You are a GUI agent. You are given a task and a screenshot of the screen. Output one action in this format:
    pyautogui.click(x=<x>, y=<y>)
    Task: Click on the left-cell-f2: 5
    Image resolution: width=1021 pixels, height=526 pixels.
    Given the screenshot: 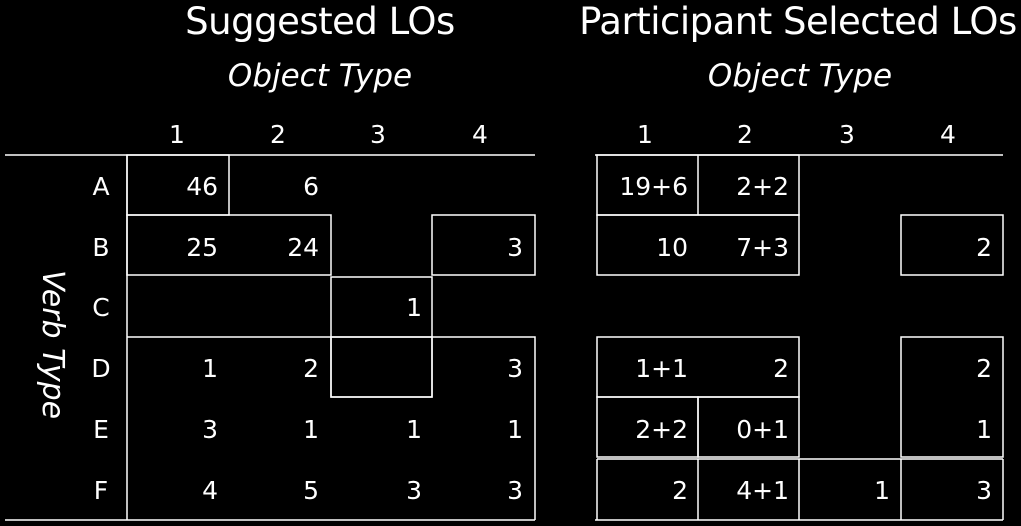 What is the action you would take?
    pyautogui.click(x=311, y=490)
    